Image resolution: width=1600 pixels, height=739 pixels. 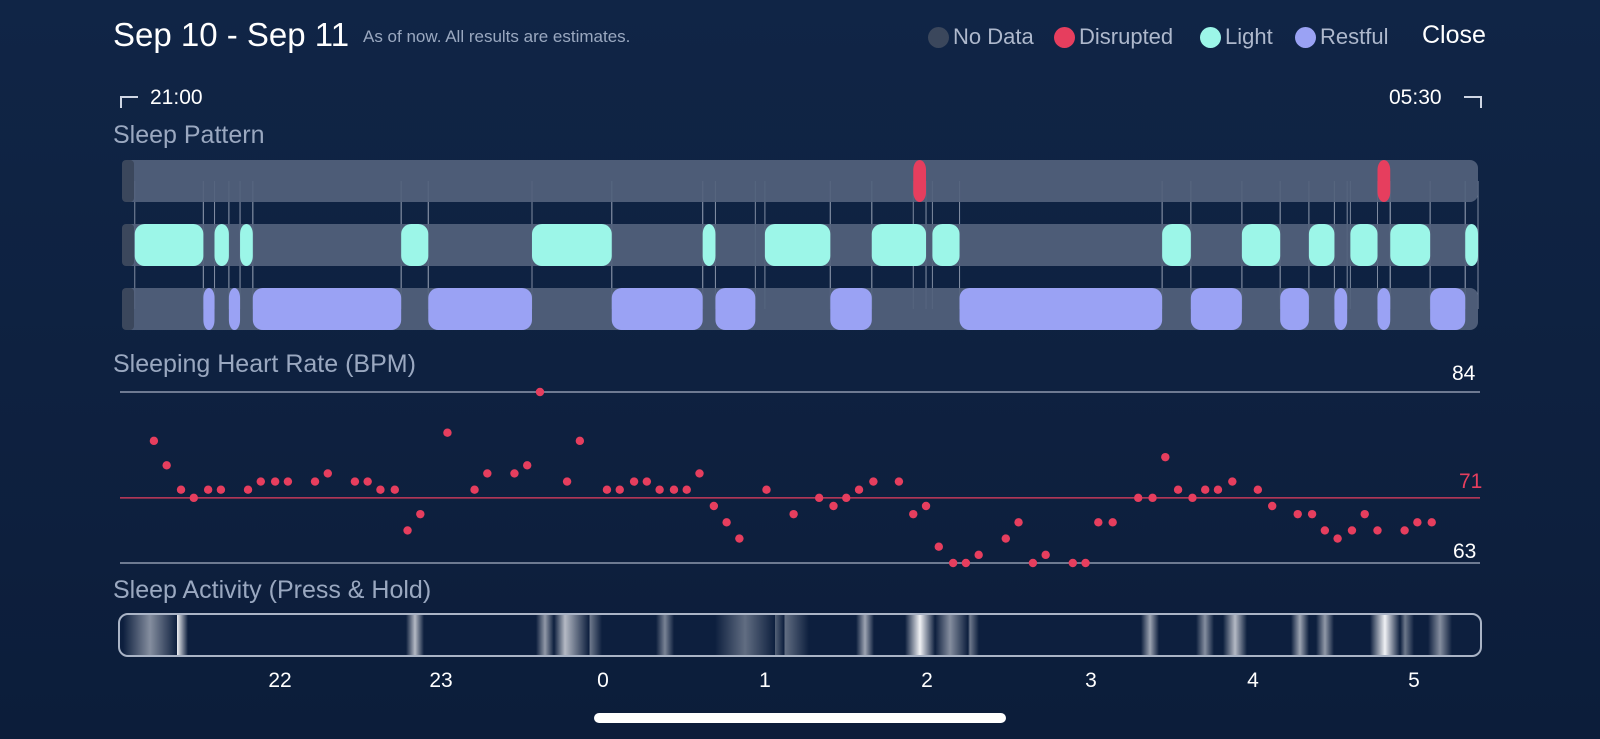 I want to click on end-time-label: 05:30, so click(x=1415, y=97).